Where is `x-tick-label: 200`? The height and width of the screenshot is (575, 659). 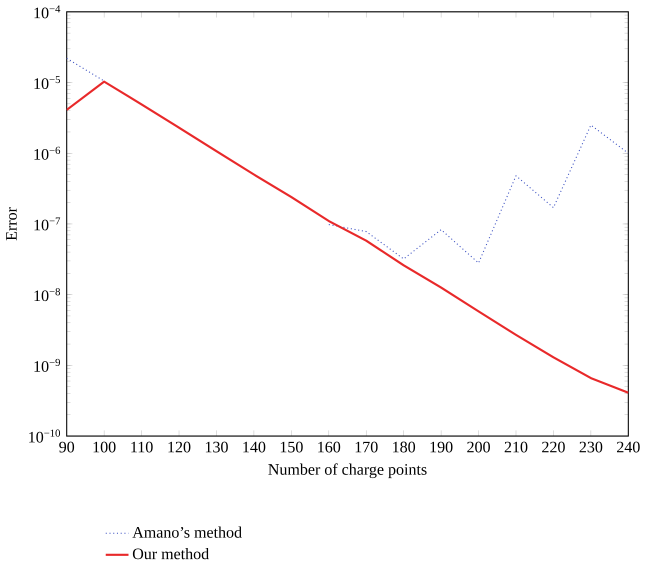
x-tick-label: 200 is located at coordinates (478, 447).